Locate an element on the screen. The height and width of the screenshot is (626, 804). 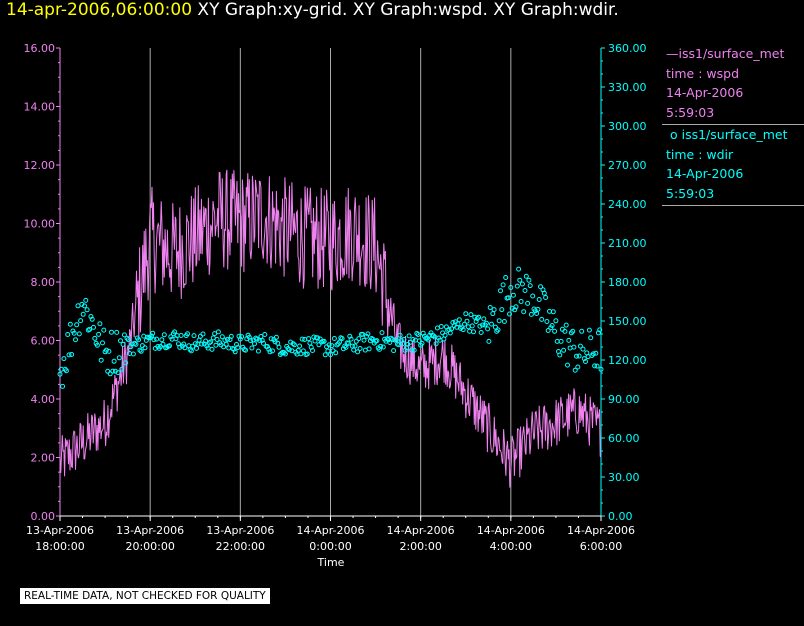
x-tick-time-5: 4:00:00 is located at coordinates (511, 546).